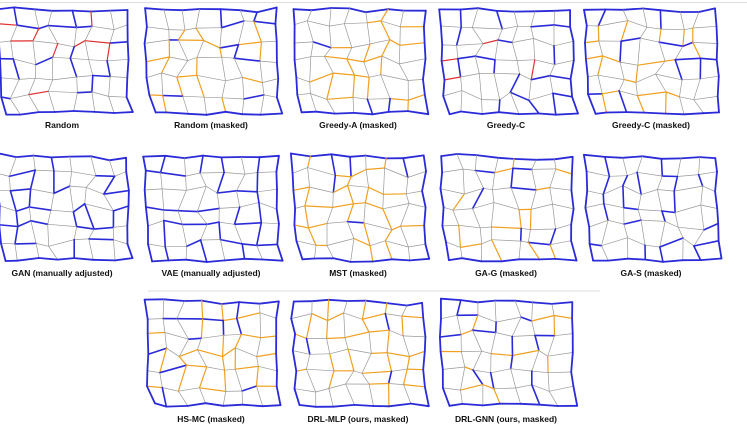 The image size is (747, 435). Describe the element at coordinates (61, 273) in the screenshot. I see `panel-caption: GAN (manually adjusted)` at that location.